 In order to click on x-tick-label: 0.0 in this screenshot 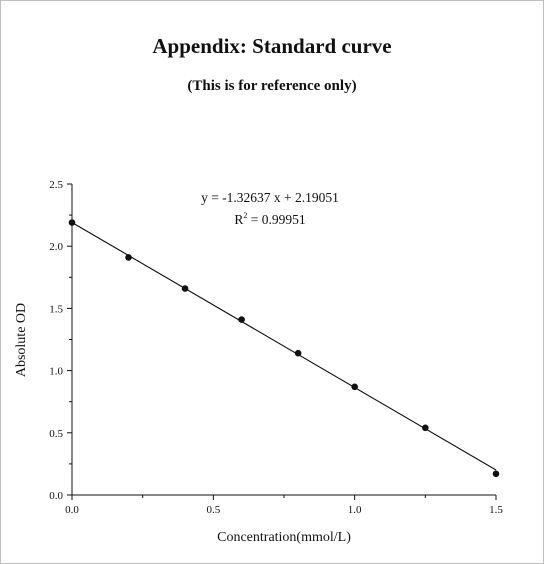, I will do `click(72, 510)`.